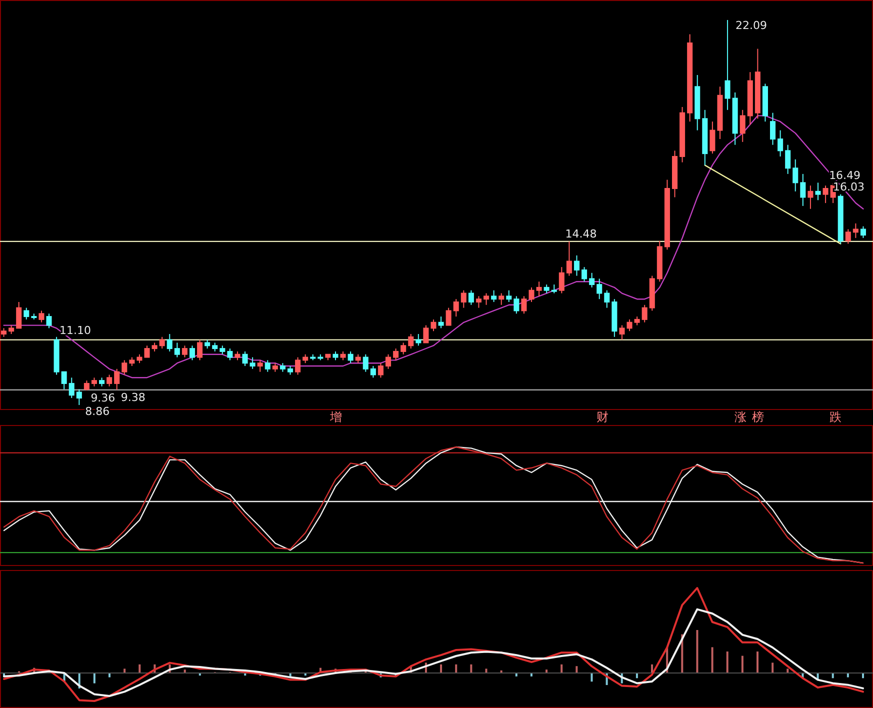 This screenshot has width=873, height=708. What do you see at coordinates (133, 397) in the screenshot?
I see `annotation: 9.38` at bounding box center [133, 397].